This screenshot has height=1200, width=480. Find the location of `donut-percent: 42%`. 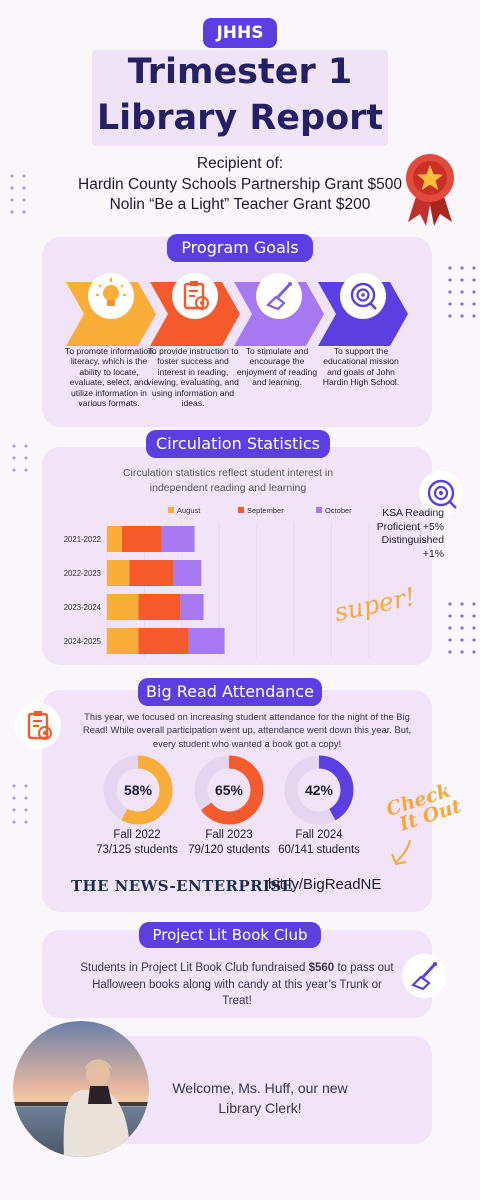

donut-percent: 42% is located at coordinates (319, 790).